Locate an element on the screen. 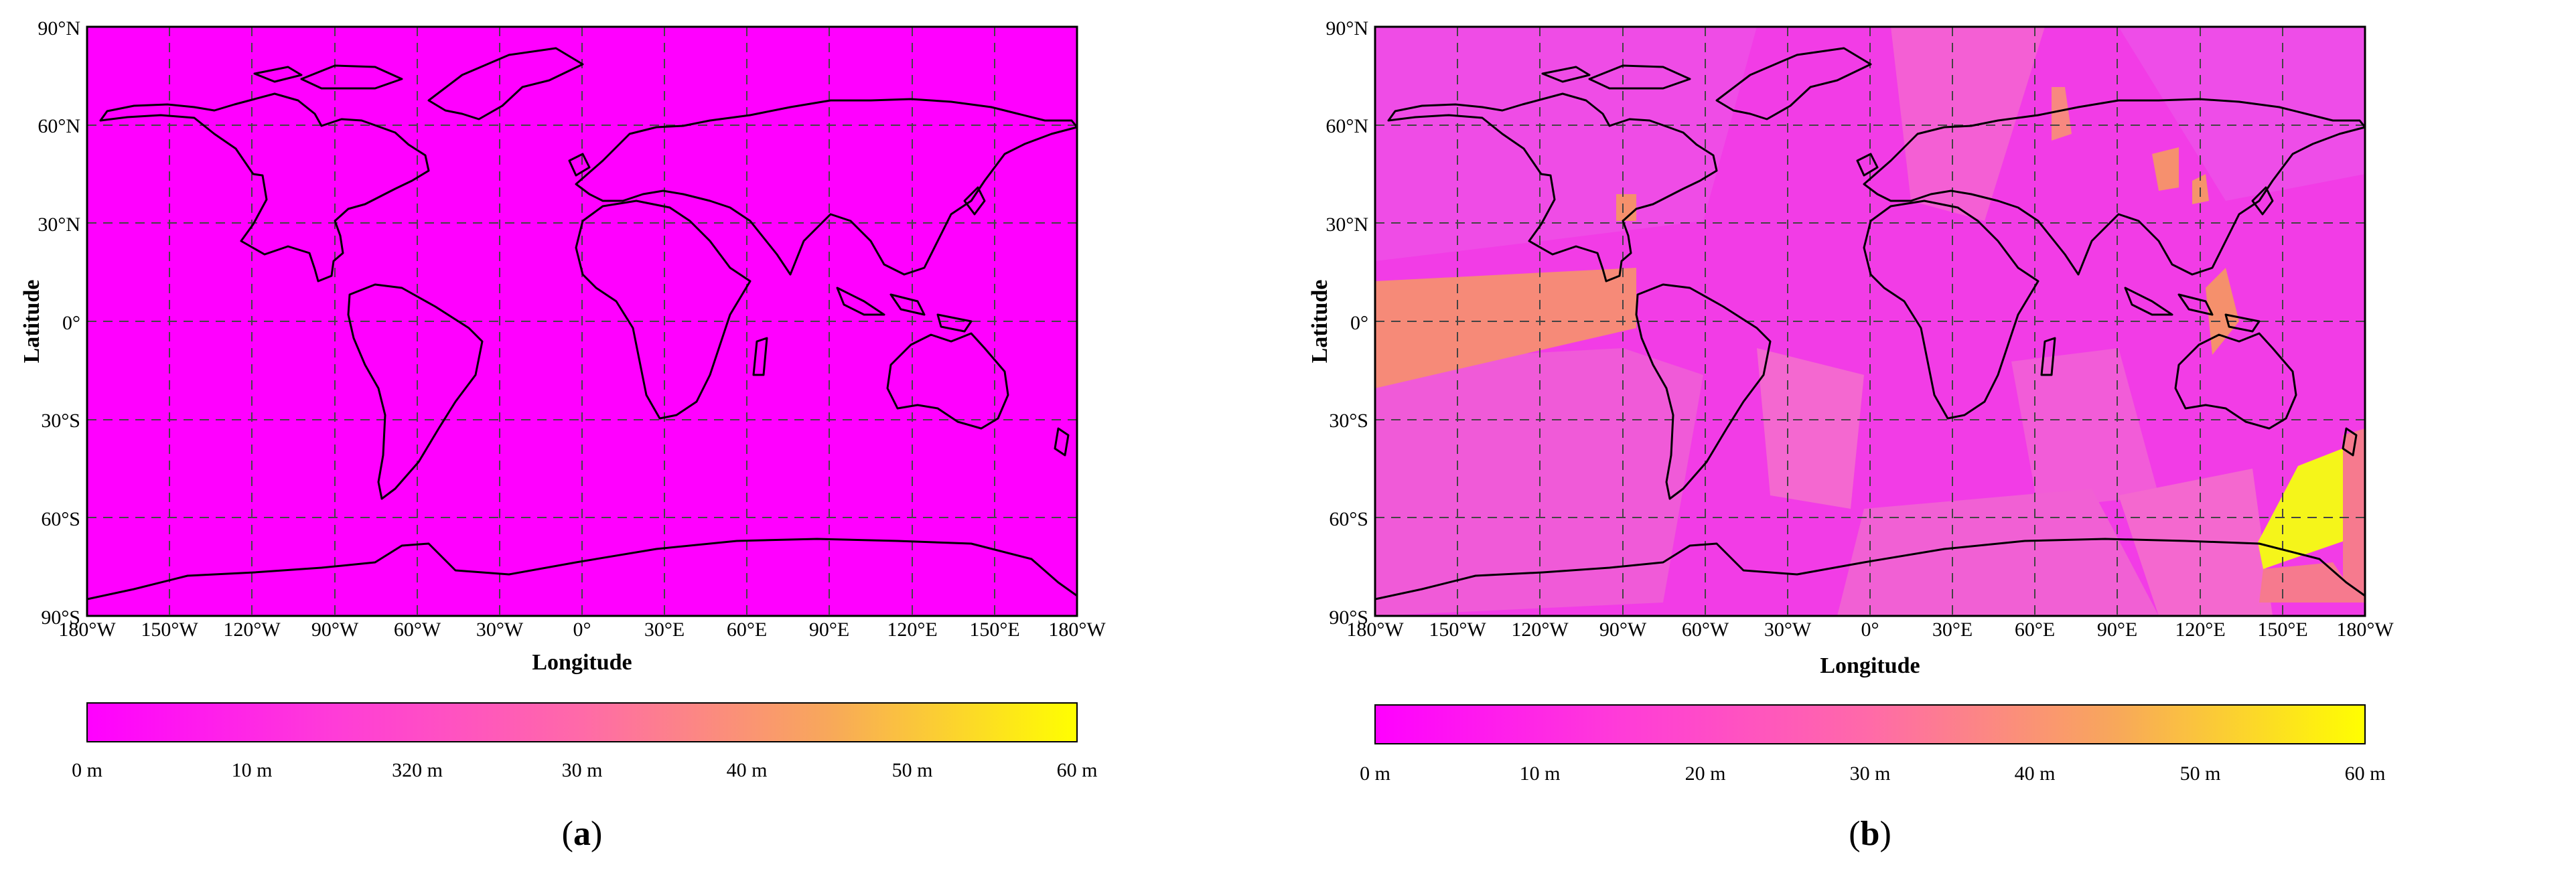  yellow-patch is located at coordinates (2309, 505).